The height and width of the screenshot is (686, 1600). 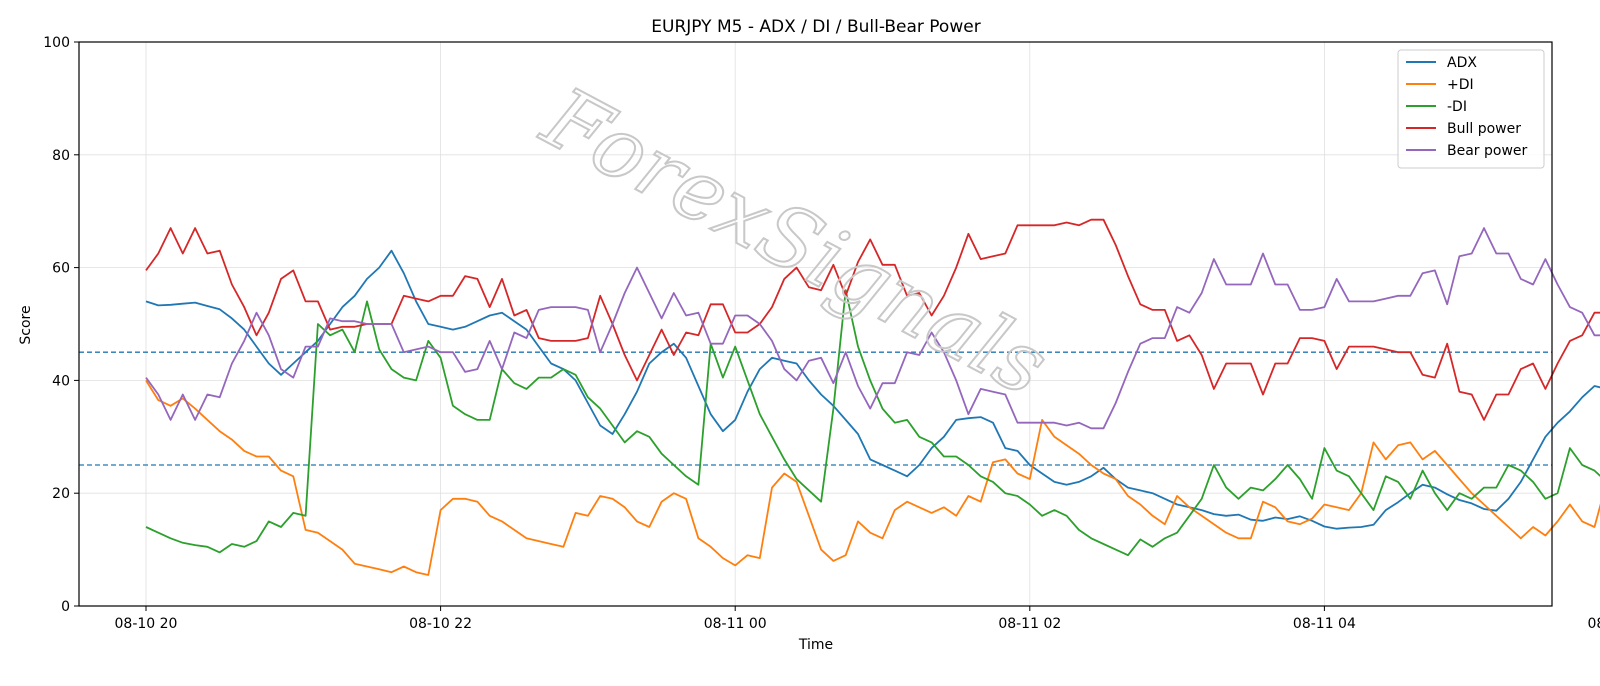 I want to click on x-tick-label: 08-10 20, so click(x=146, y=624).